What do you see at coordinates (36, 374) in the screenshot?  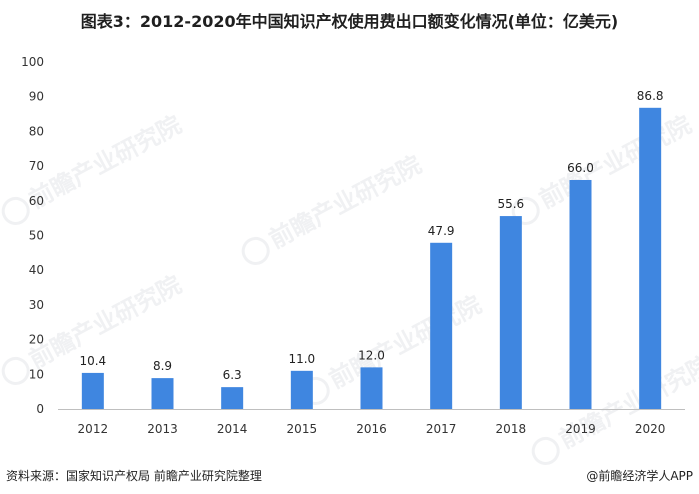 I see `y-tick-label: 10` at bounding box center [36, 374].